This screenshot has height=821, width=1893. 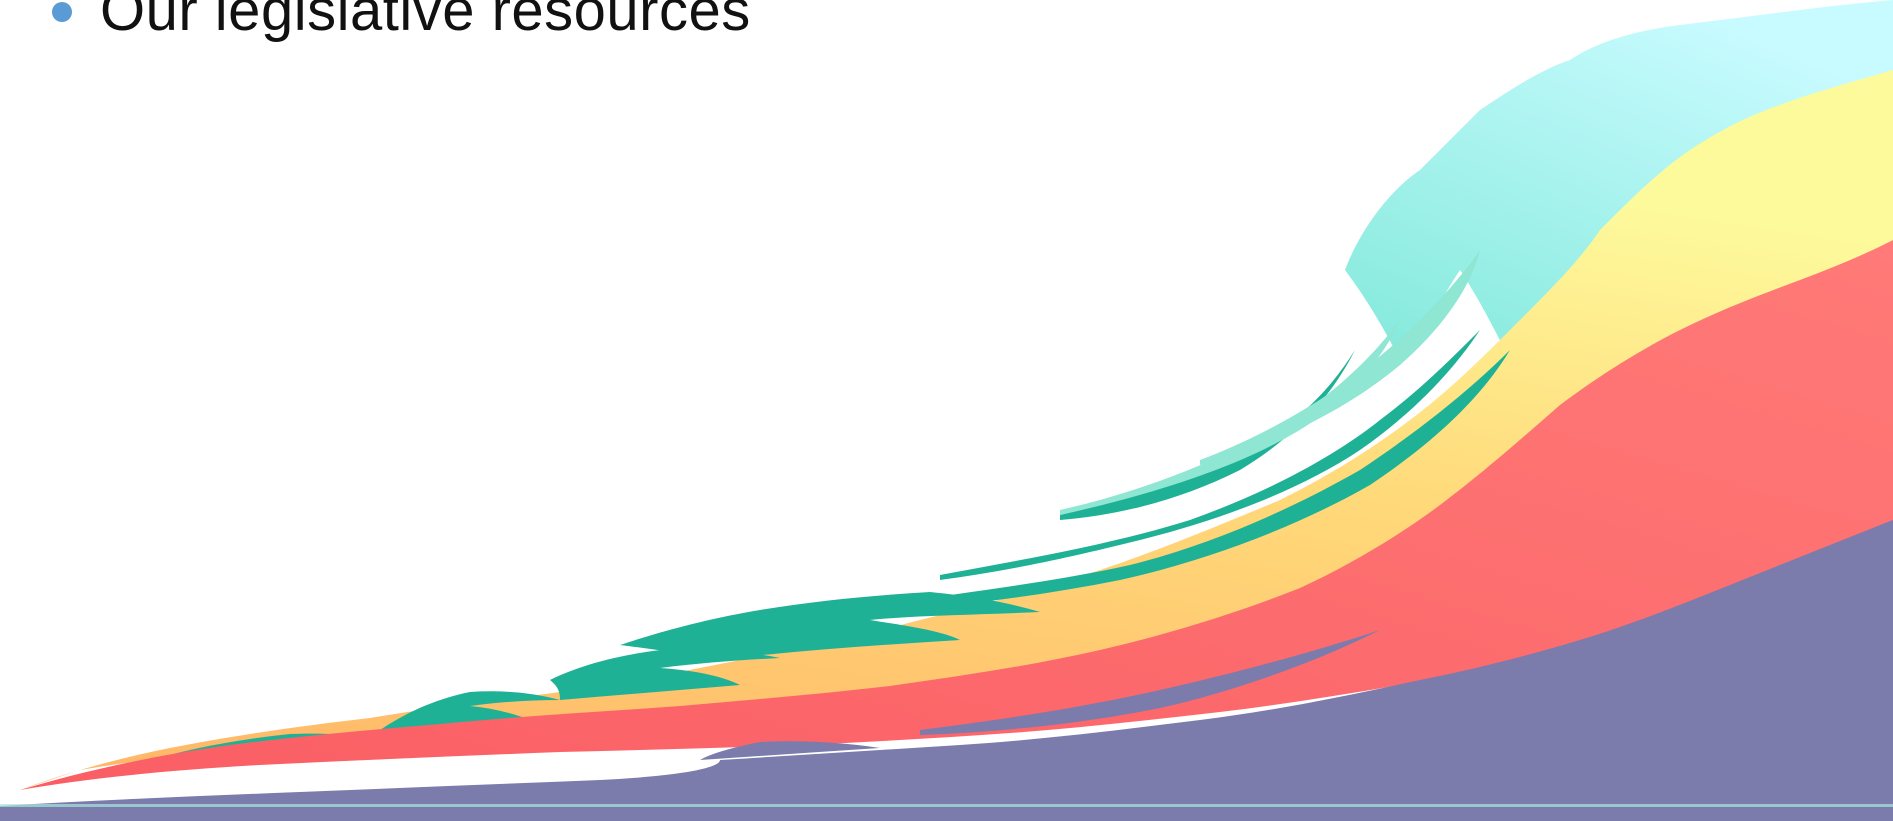 I want to click on bullet-item: Our legislative resources, so click(x=401, y=25).